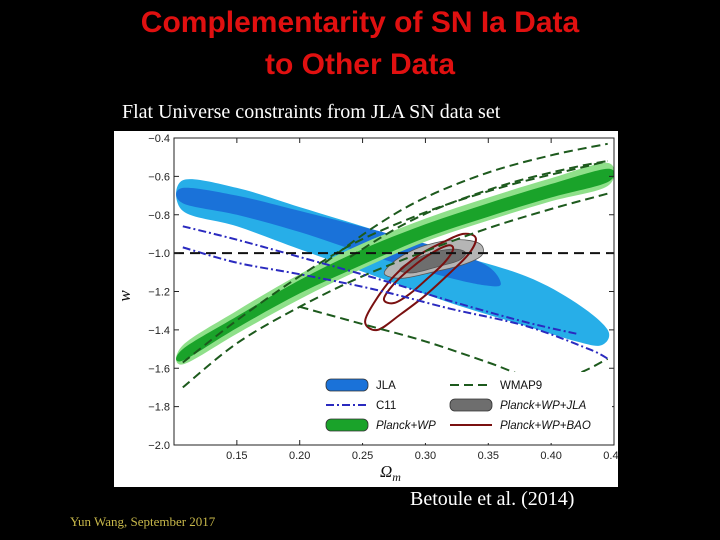  Describe the element at coordinates (299, 456) in the screenshot. I see `x-tick-label: 0.20` at that location.